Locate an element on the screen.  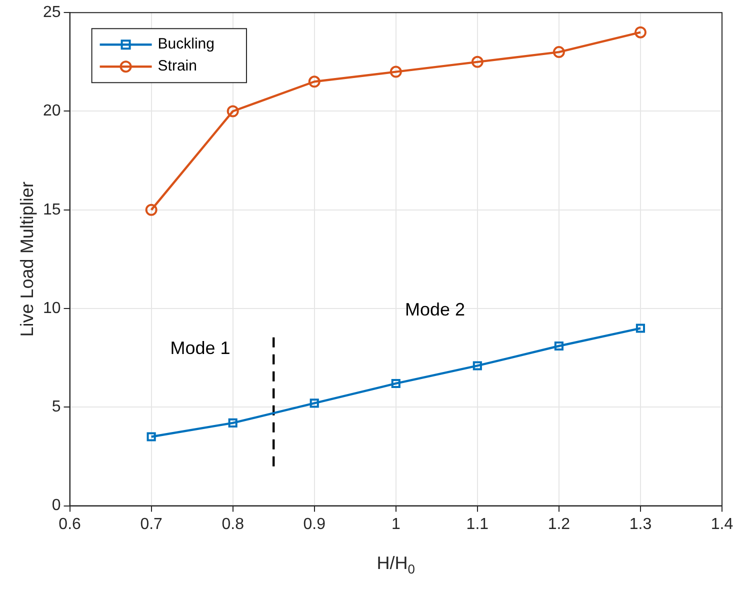
x-tick-label: 1 is located at coordinates (395, 524).